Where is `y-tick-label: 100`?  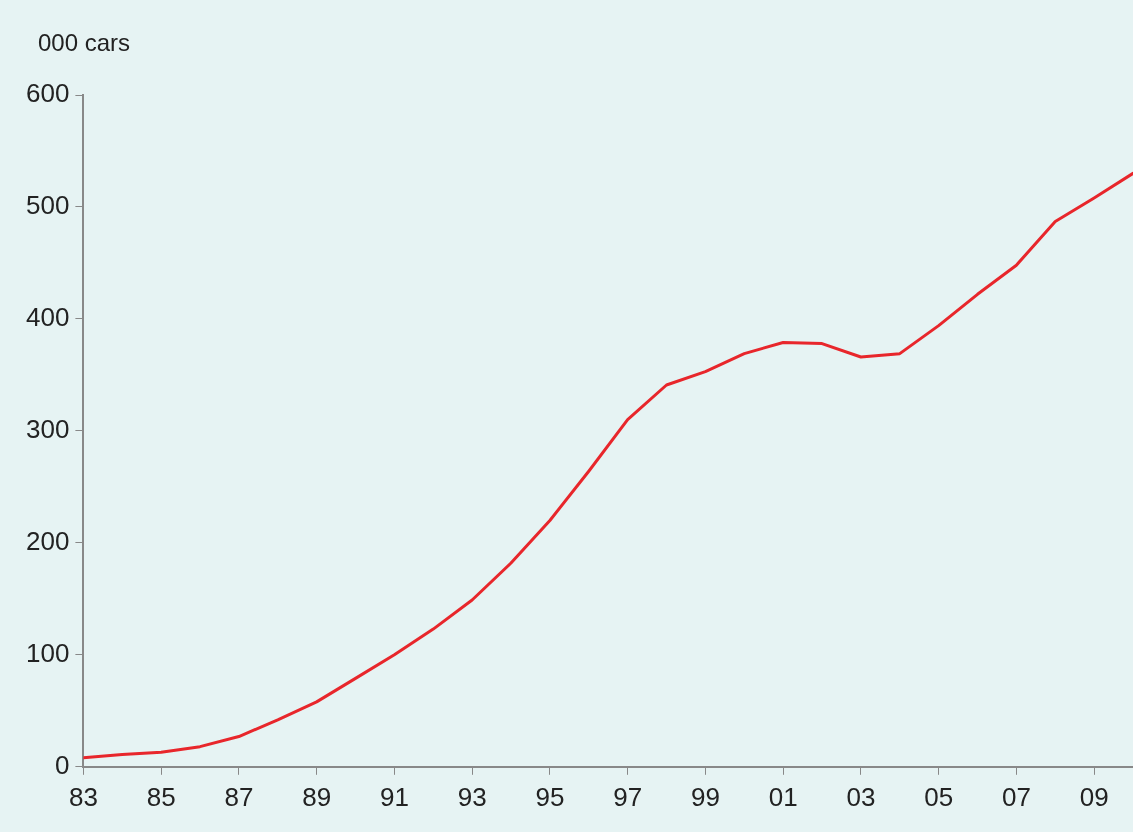
y-tick-label: 100 is located at coordinates (47, 653).